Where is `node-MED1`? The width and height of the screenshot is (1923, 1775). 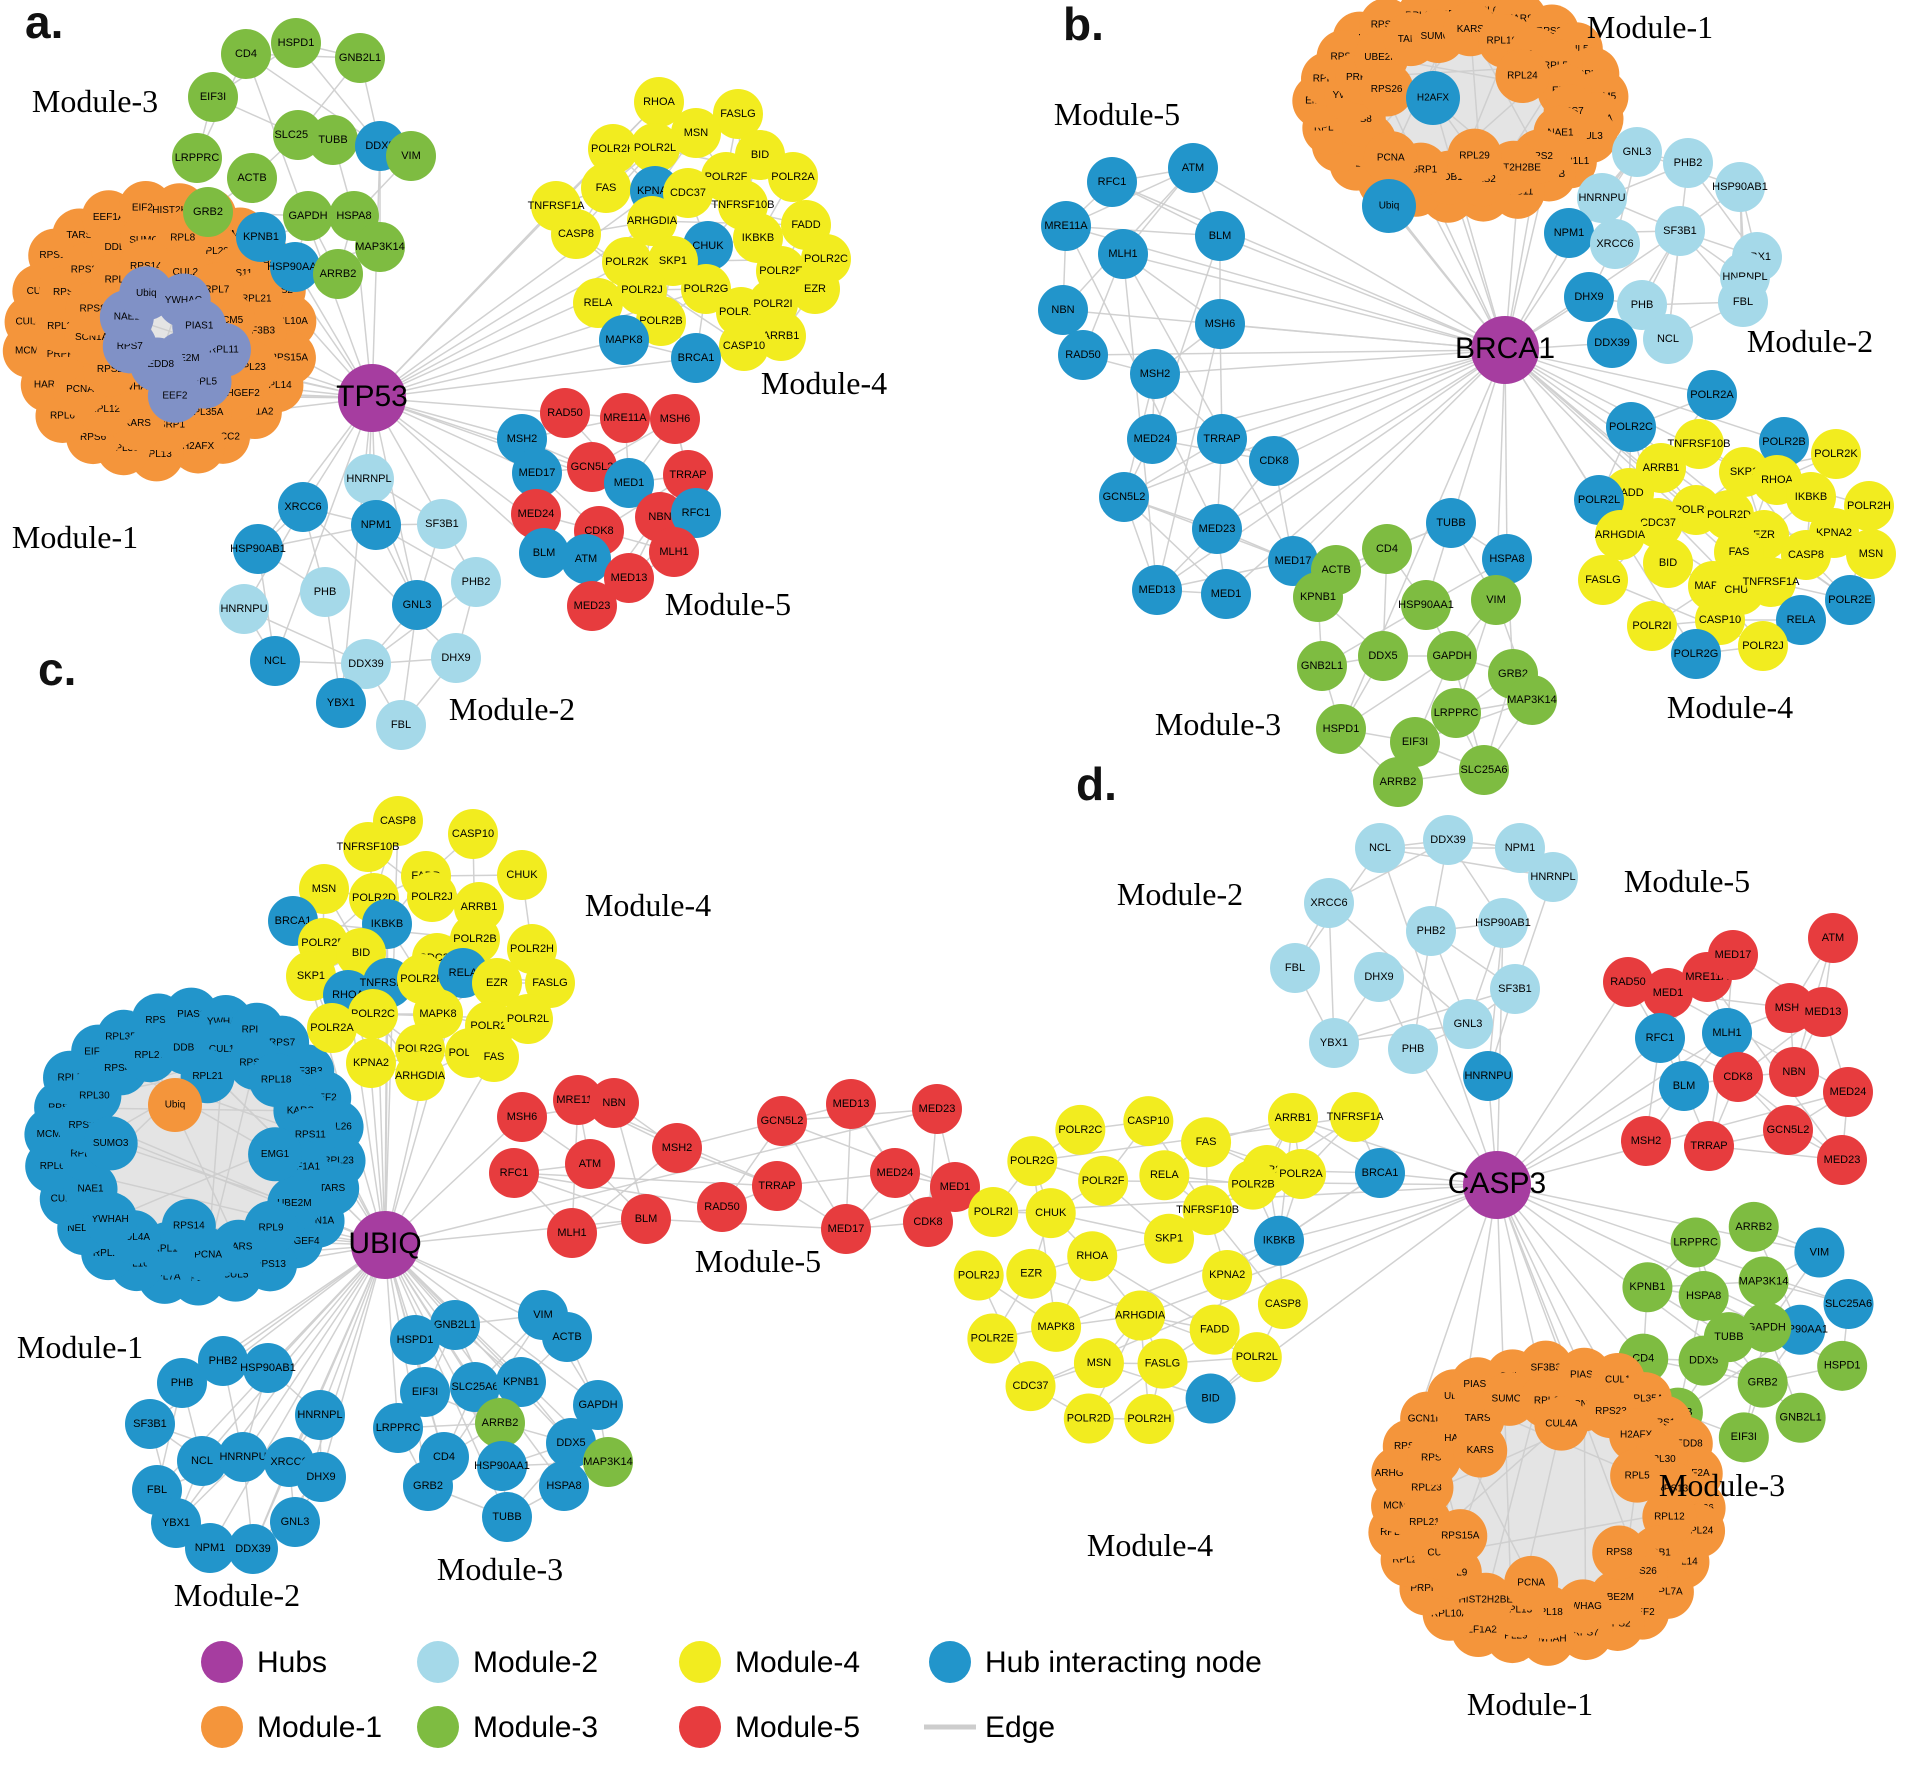
node-MED1 is located at coordinates (955, 1187).